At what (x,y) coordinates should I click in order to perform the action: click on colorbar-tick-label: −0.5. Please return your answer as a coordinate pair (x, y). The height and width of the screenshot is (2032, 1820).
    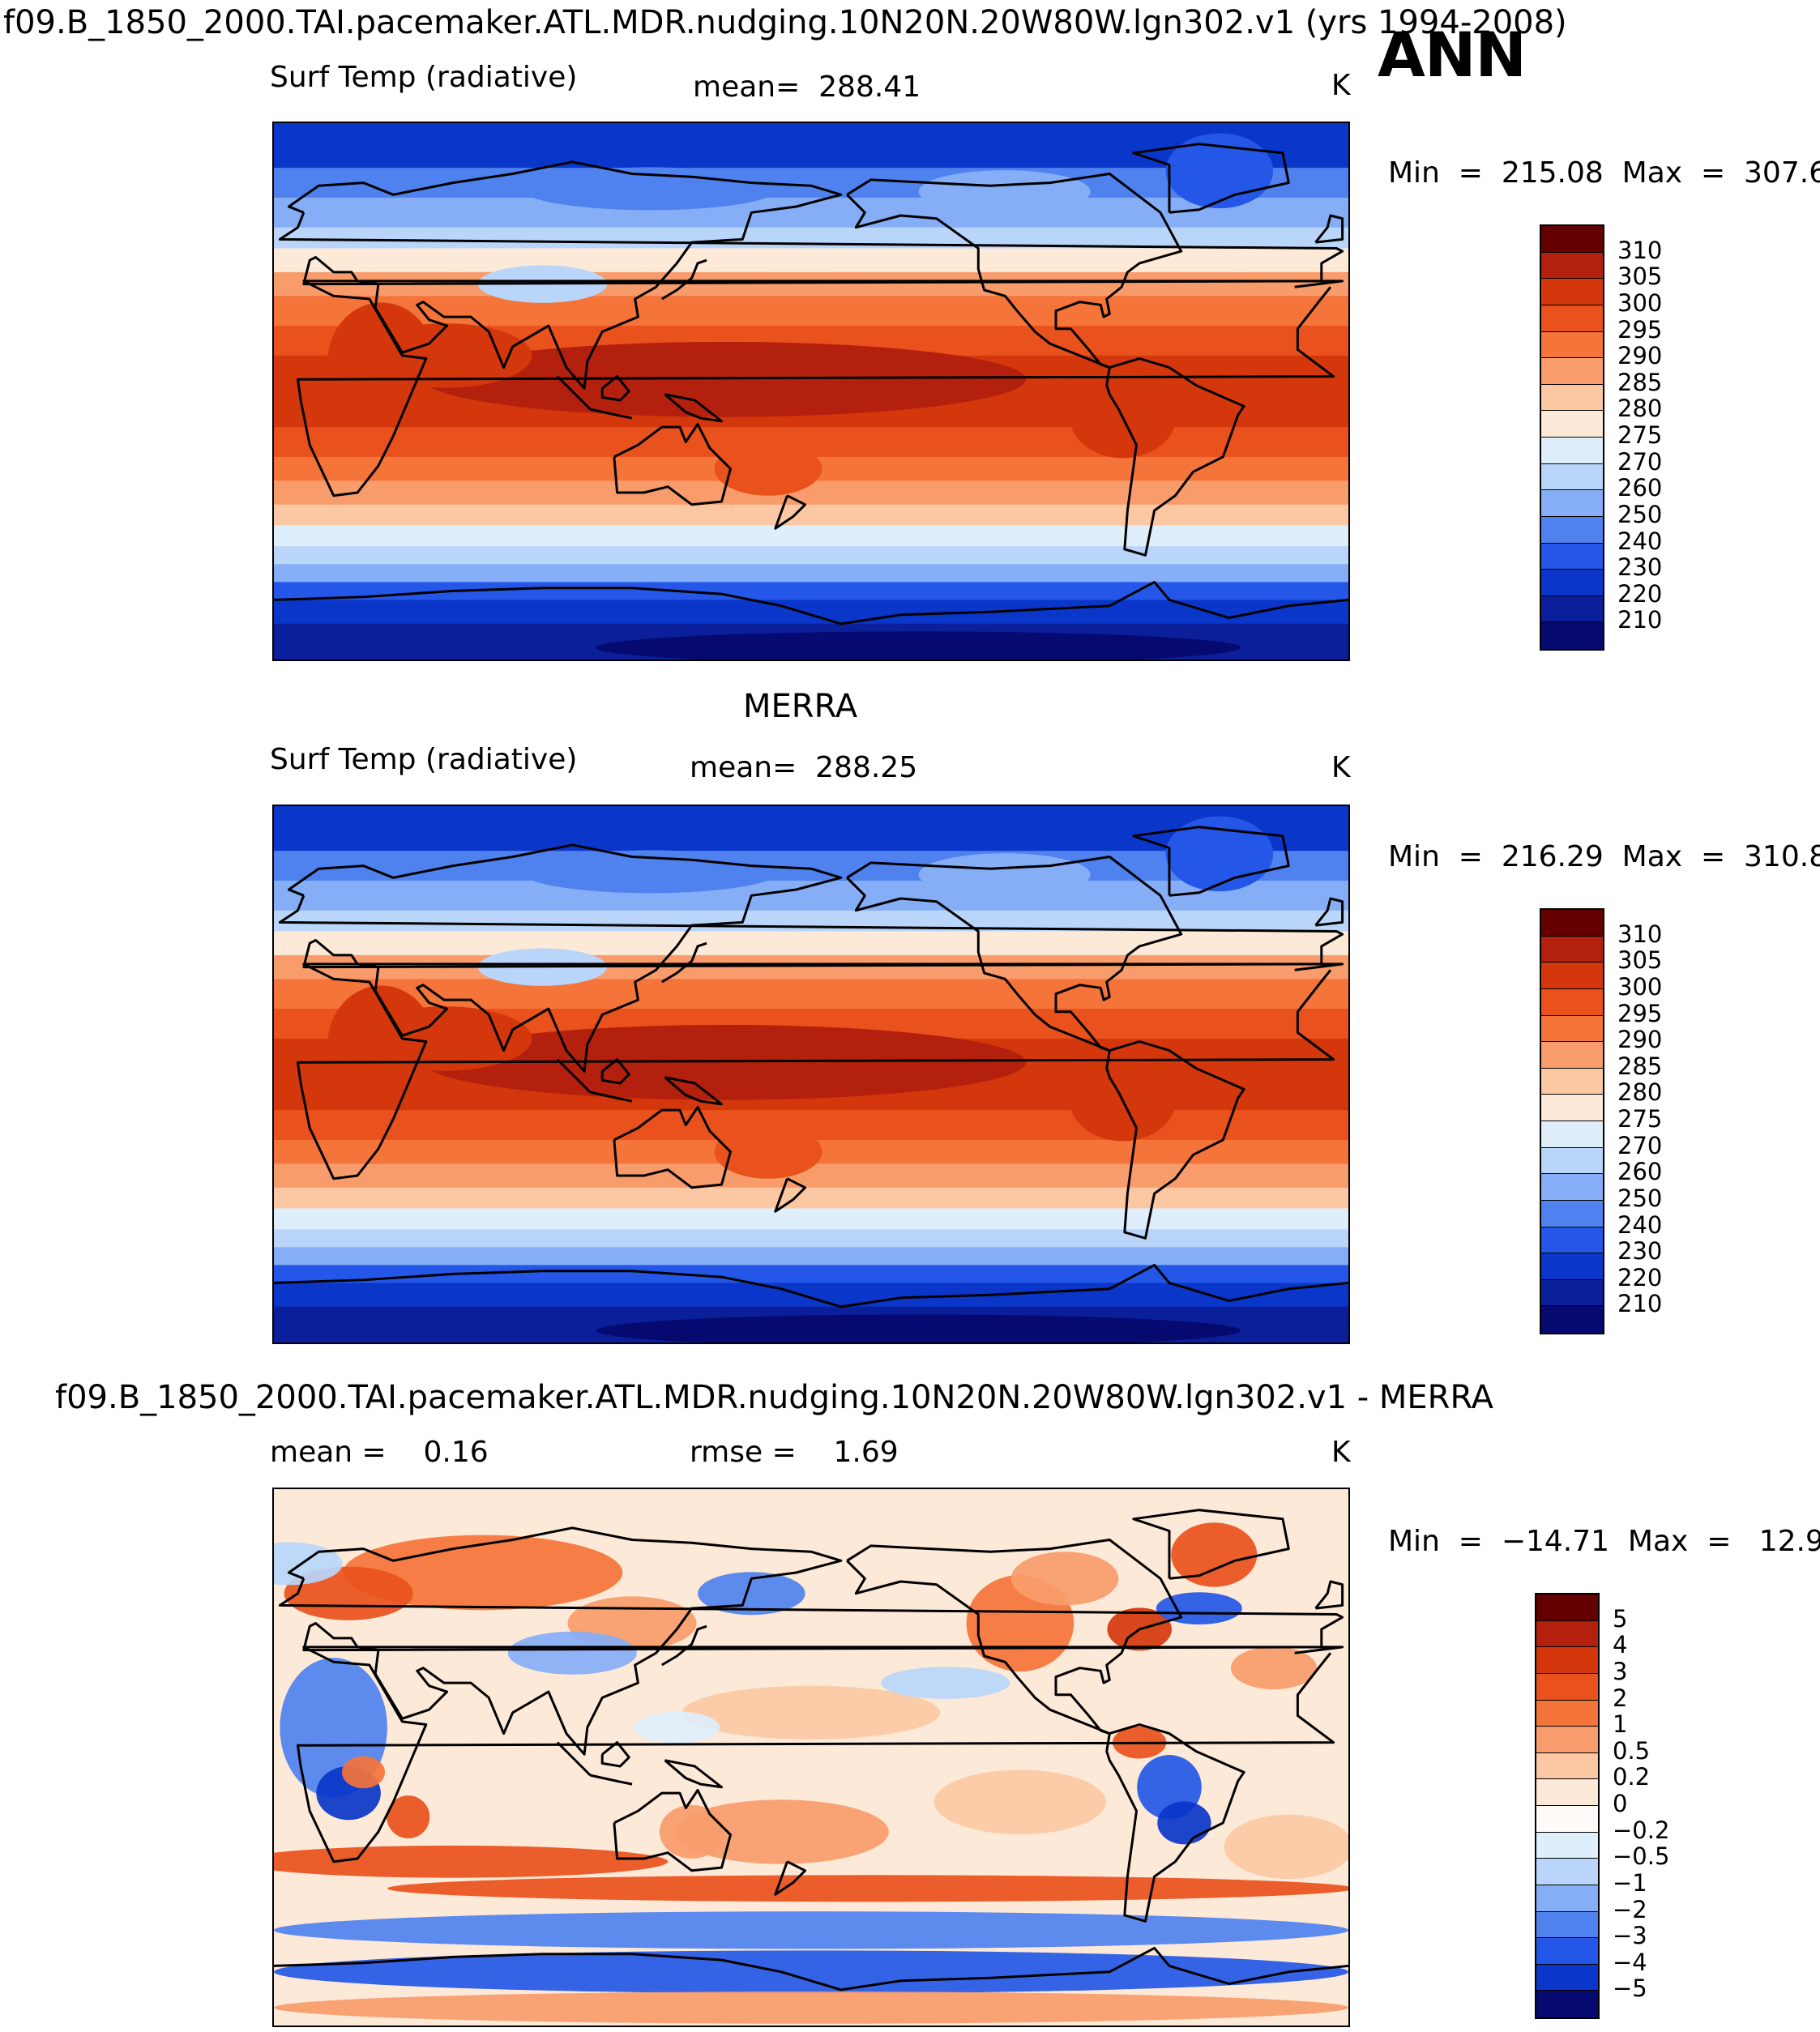
    Looking at the image, I should click on (1641, 1857).